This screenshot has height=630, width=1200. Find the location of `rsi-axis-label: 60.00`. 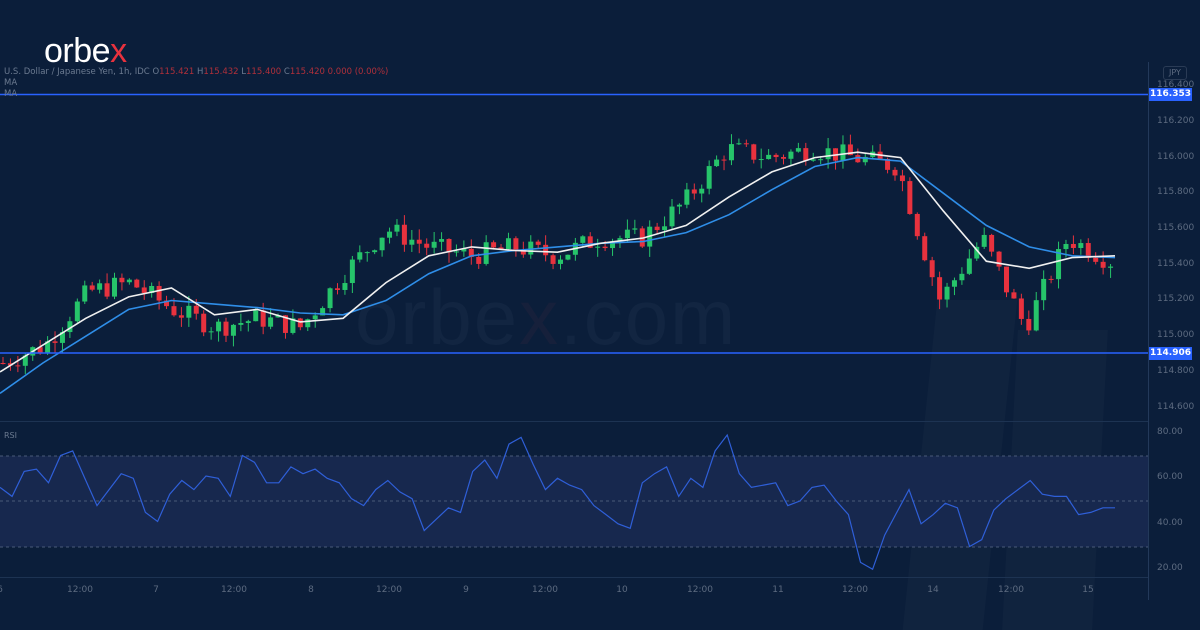

rsi-axis-label: 60.00 is located at coordinates (1170, 477).